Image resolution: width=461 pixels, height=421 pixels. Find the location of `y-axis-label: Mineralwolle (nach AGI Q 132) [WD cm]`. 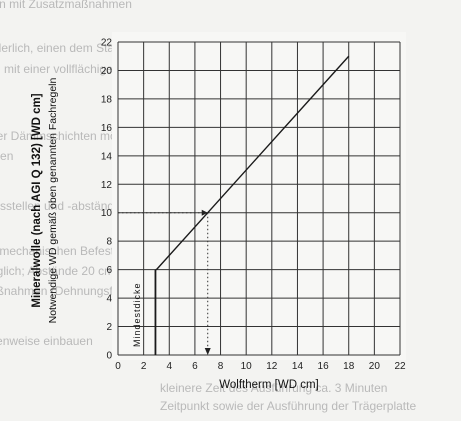

y-axis-label: Mineralwolle (nach AGI Q 132) [WD cm] is located at coordinates (37, 200).